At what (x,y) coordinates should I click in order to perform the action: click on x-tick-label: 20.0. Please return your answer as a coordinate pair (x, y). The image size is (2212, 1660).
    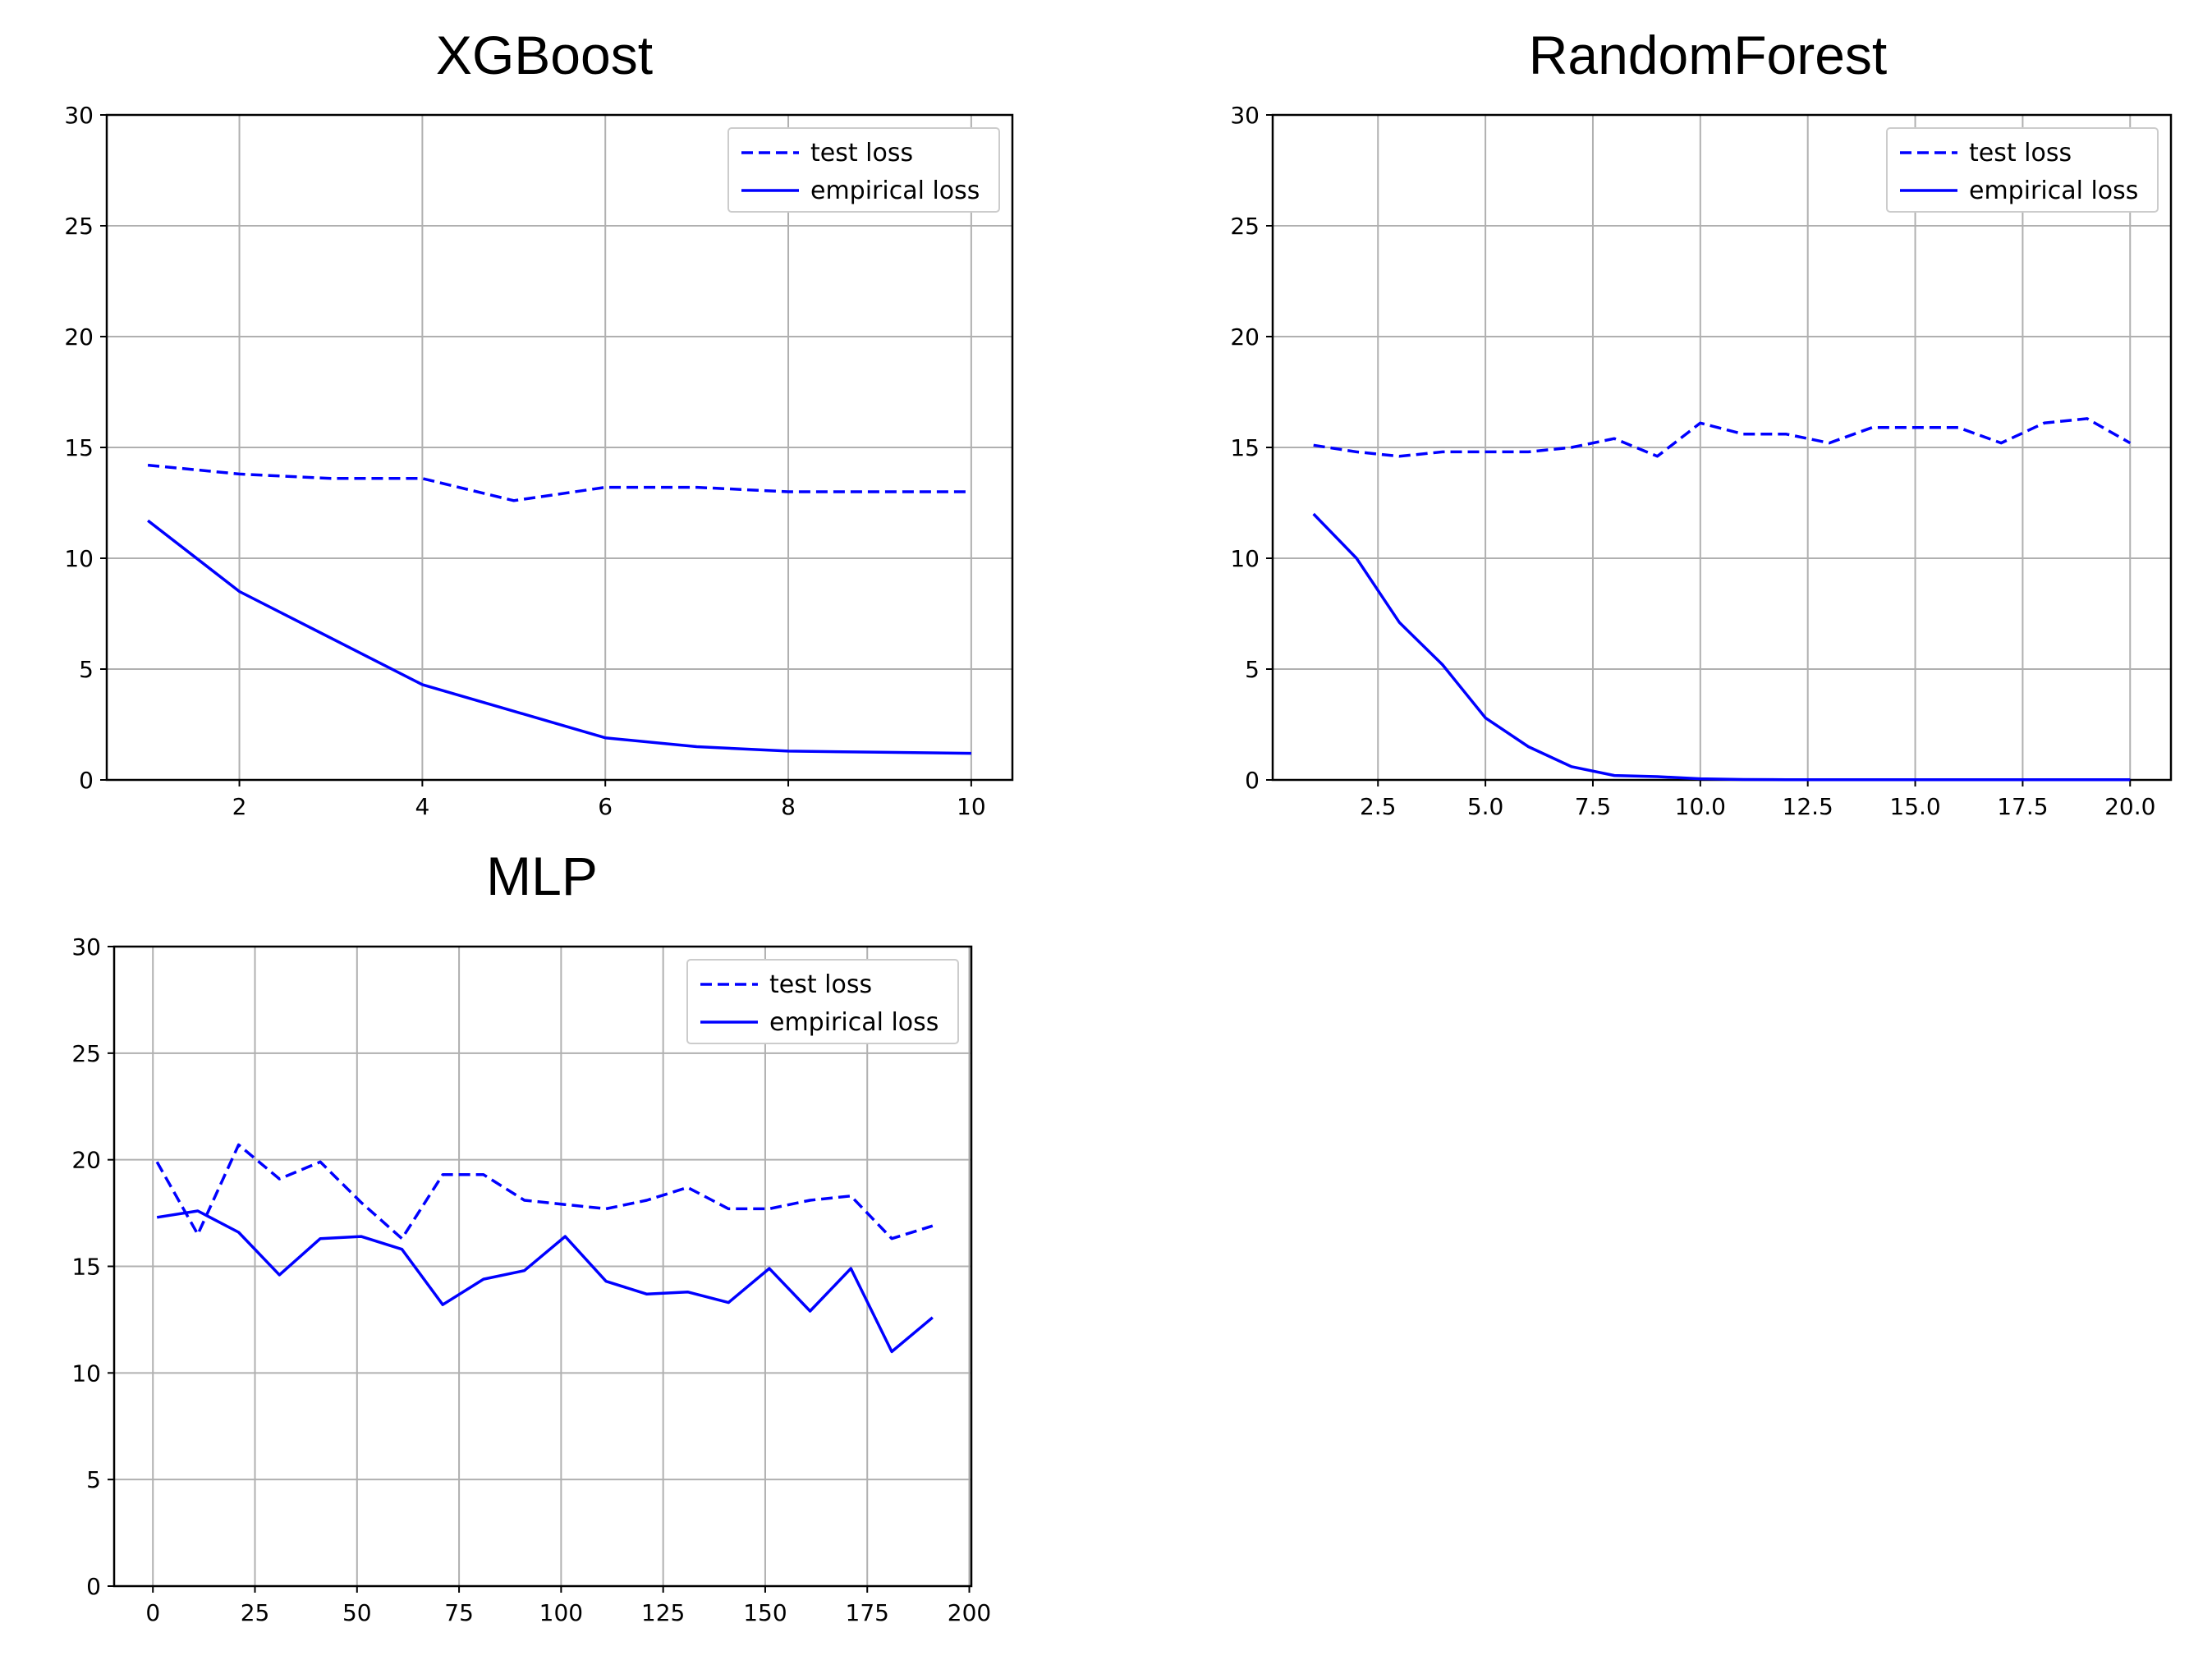
    Looking at the image, I should click on (2129, 806).